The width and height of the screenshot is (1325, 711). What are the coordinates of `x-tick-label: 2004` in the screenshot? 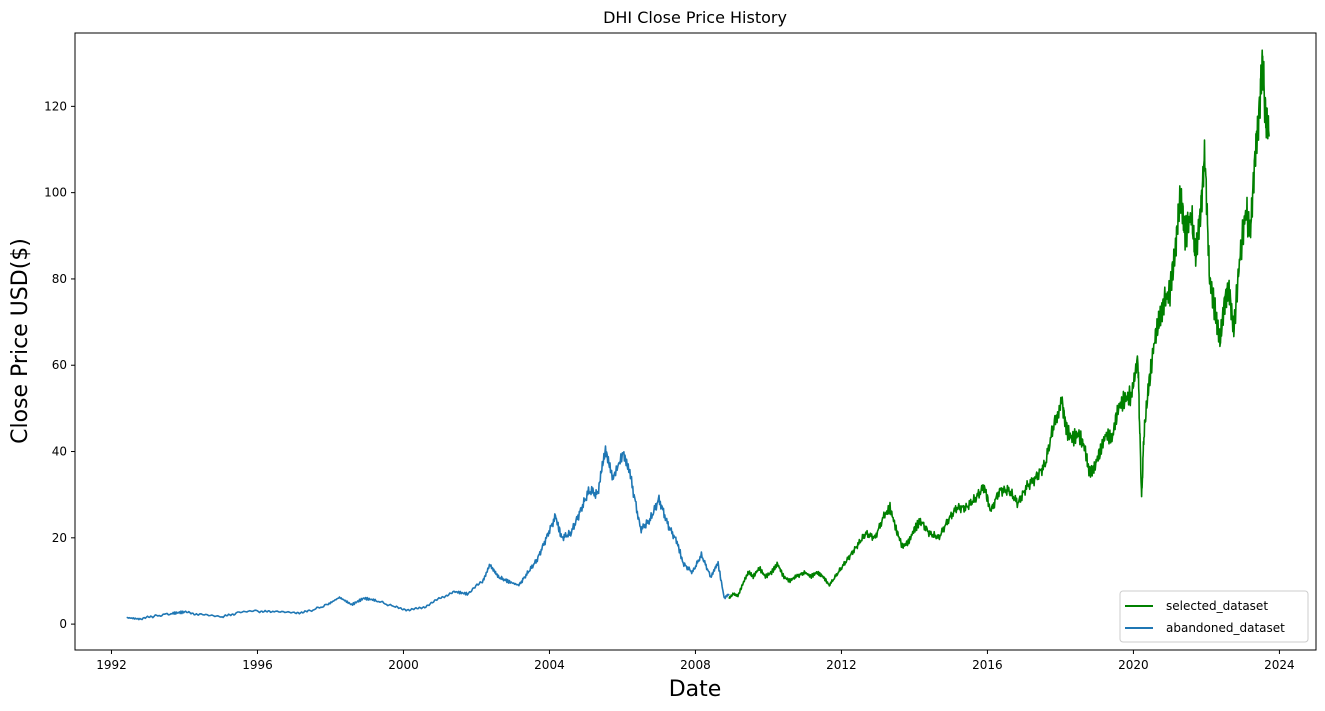 It's located at (549, 665).